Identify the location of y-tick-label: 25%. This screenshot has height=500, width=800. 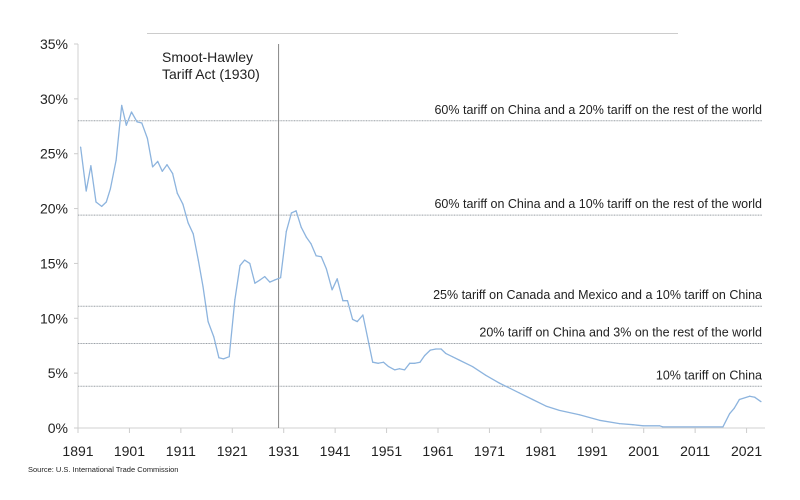
(54, 154).